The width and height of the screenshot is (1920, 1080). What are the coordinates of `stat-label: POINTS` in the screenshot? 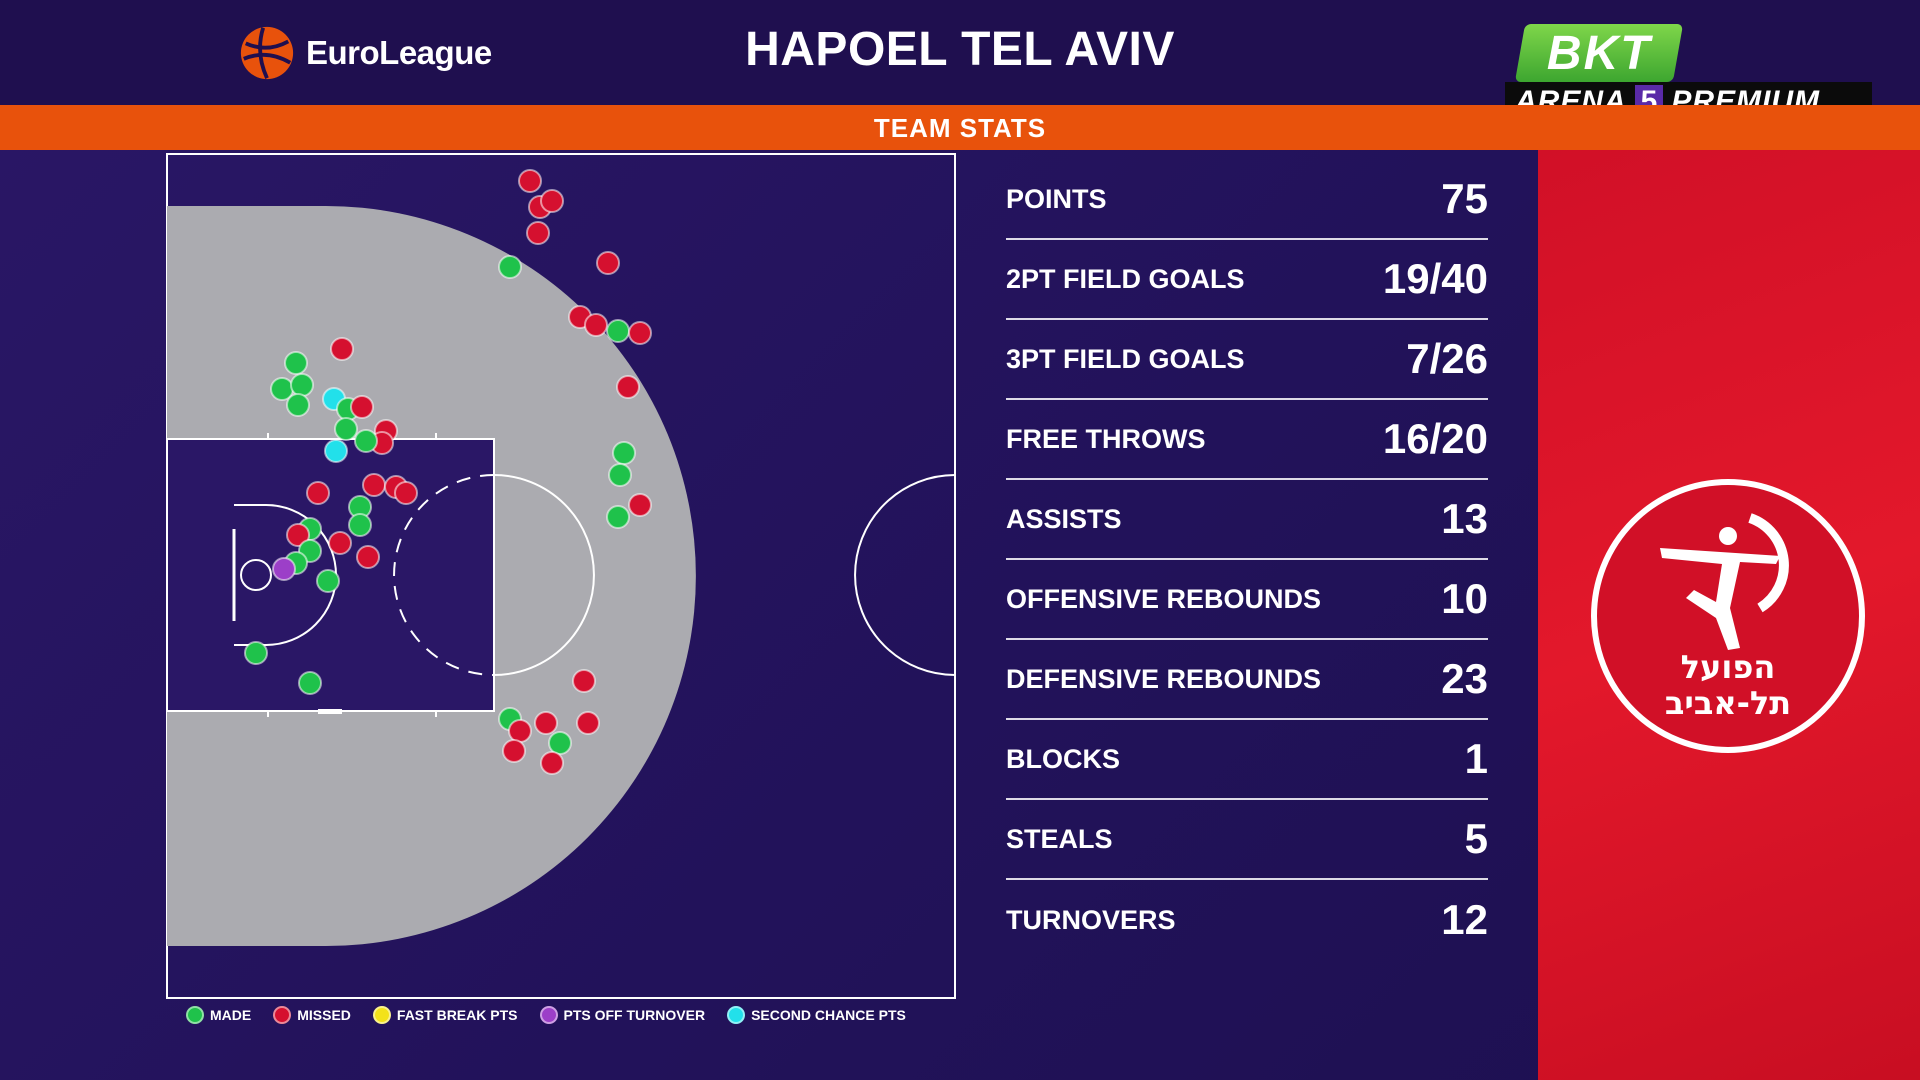 It's located at (1056, 198).